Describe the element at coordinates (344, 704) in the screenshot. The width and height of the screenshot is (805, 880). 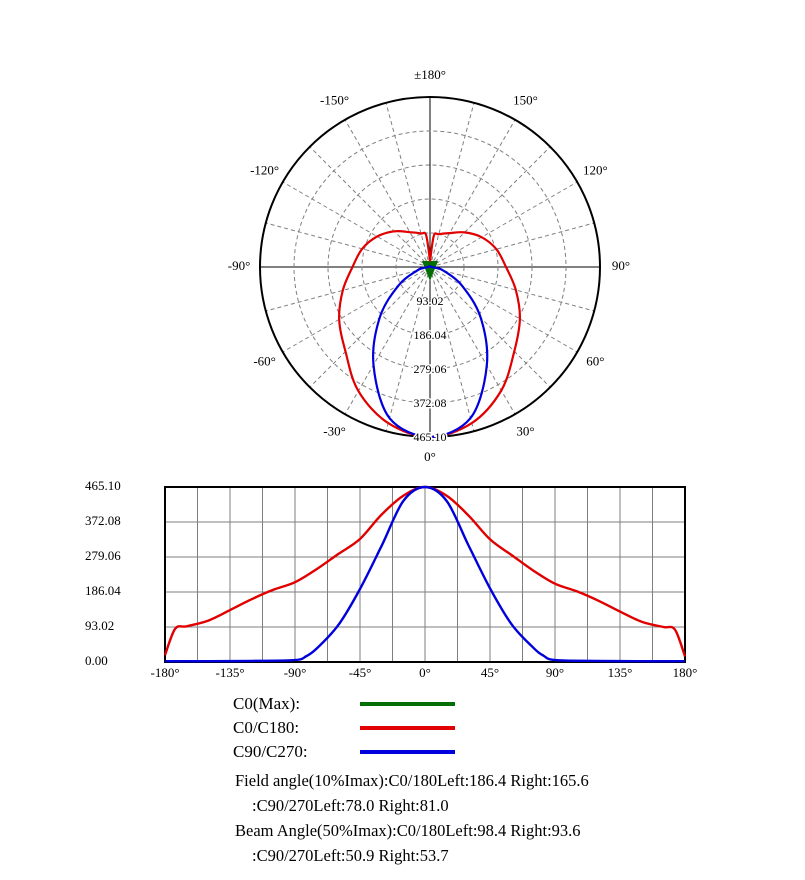
I see `legend-row-c0max: C0(Max):` at that location.